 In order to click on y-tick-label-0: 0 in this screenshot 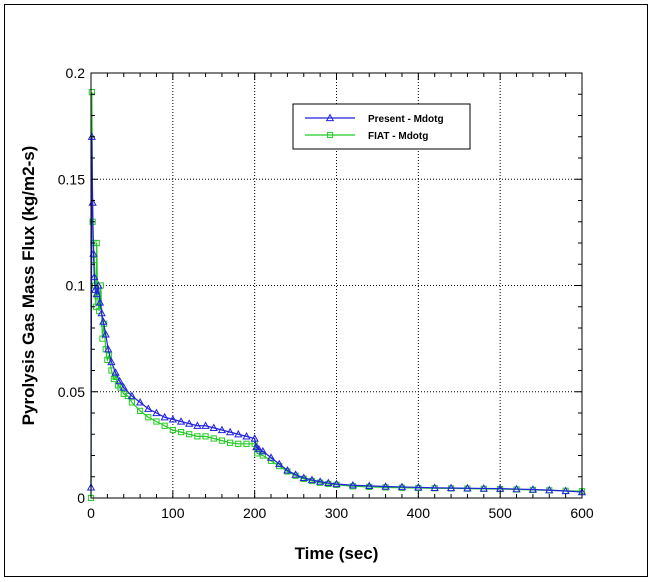, I will do `click(81, 498)`.